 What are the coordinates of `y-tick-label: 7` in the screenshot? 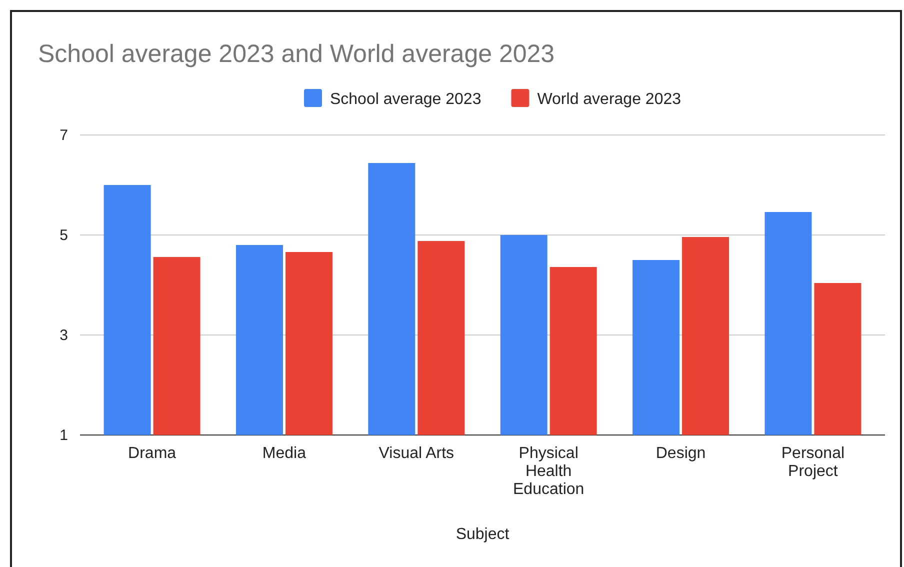 It's located at (64, 135).